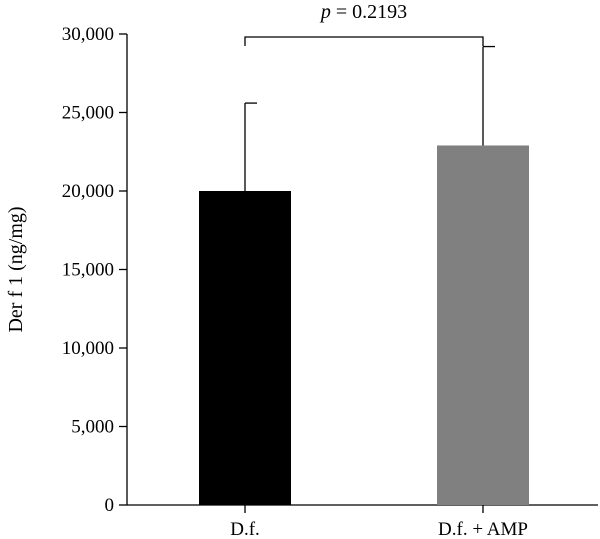 The image size is (600, 539). What do you see at coordinates (88, 270) in the screenshot?
I see `y-tick-label: 15,000` at bounding box center [88, 270].